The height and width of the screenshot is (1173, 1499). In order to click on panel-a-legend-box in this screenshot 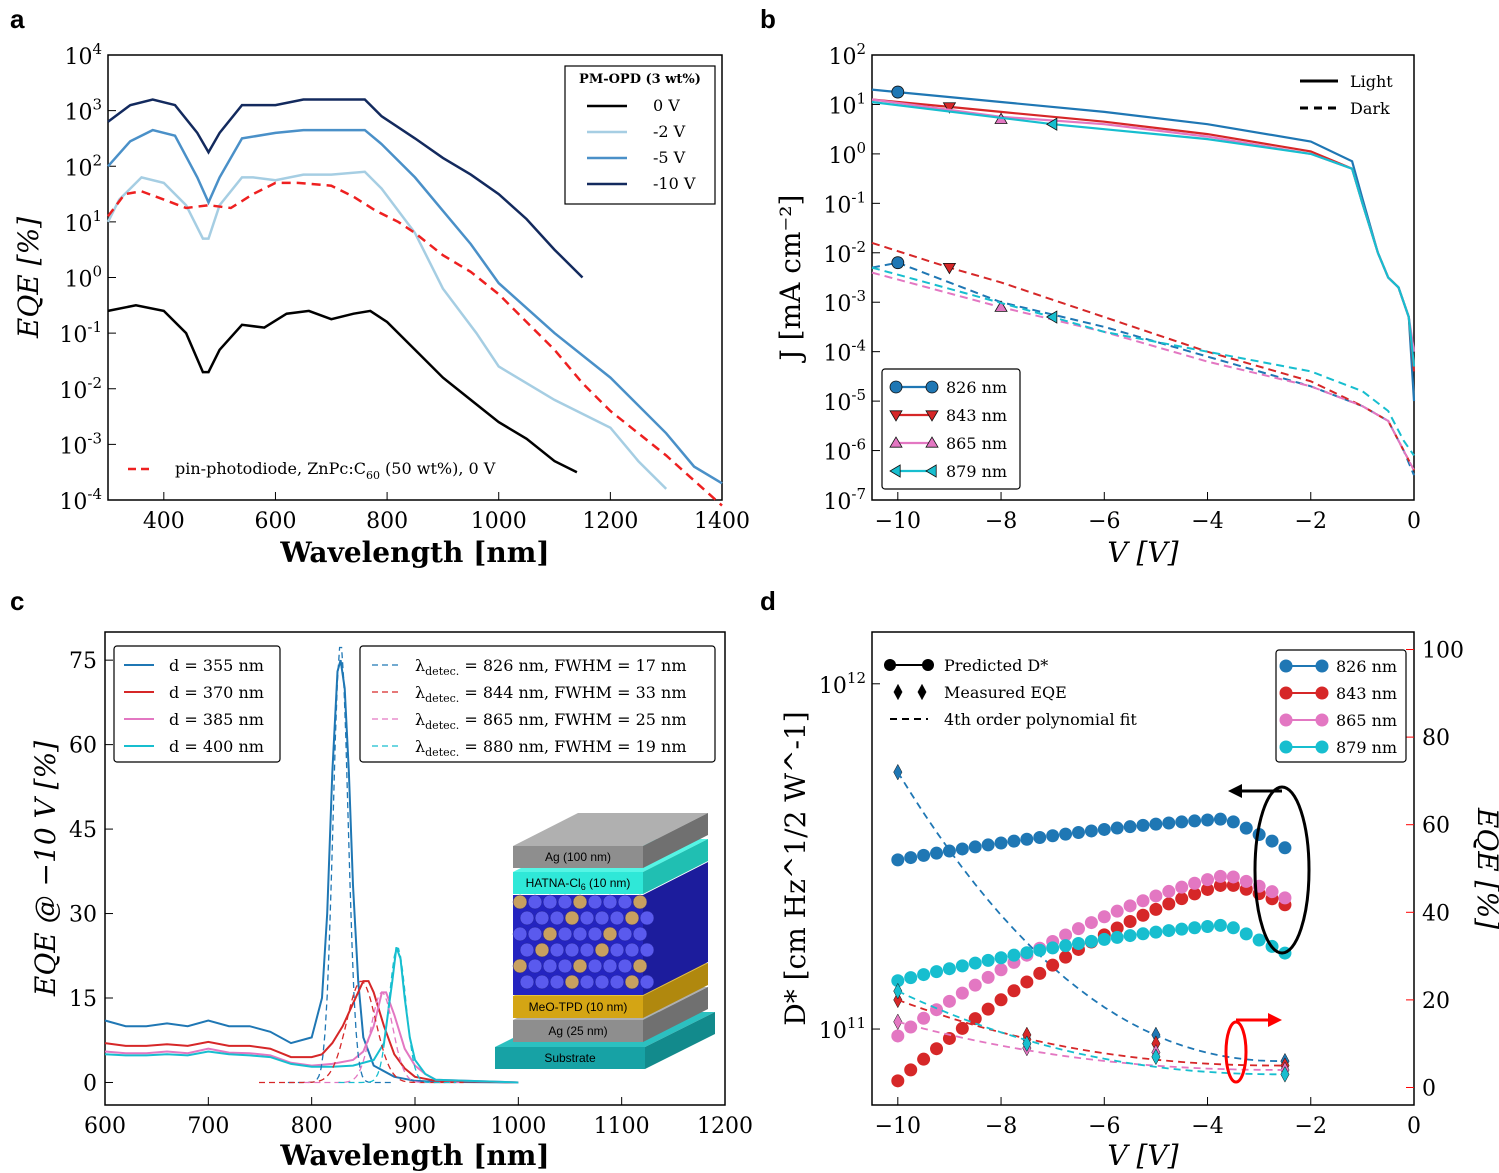, I will do `click(640, 135)`.